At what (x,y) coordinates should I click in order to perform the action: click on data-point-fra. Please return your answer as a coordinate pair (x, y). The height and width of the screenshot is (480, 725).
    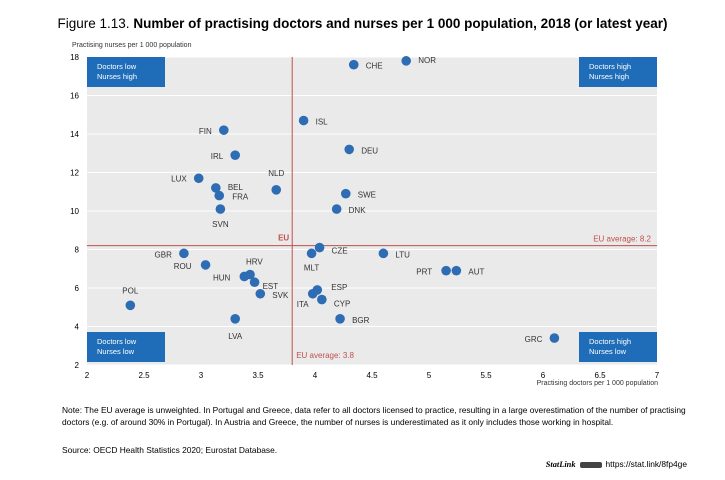
    Looking at the image, I should click on (219, 195).